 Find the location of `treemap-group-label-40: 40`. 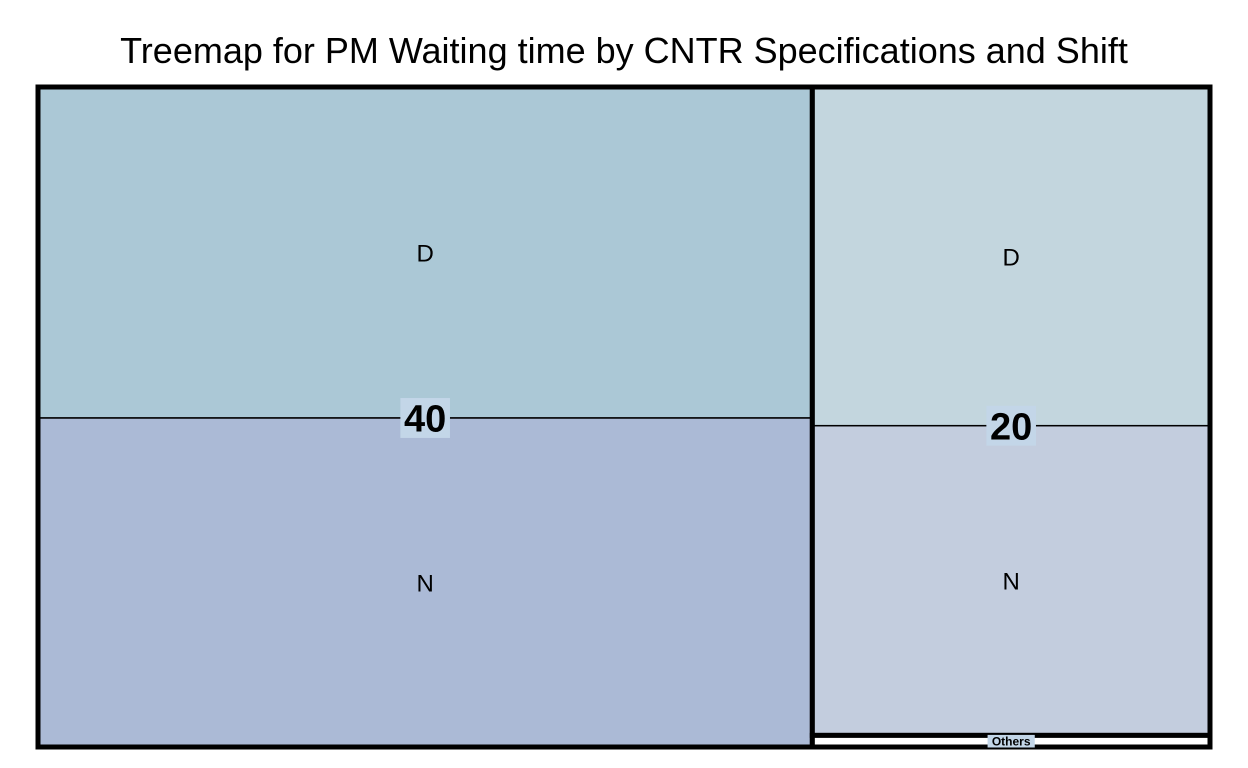

treemap-group-label-40: 40 is located at coordinates (425, 420).